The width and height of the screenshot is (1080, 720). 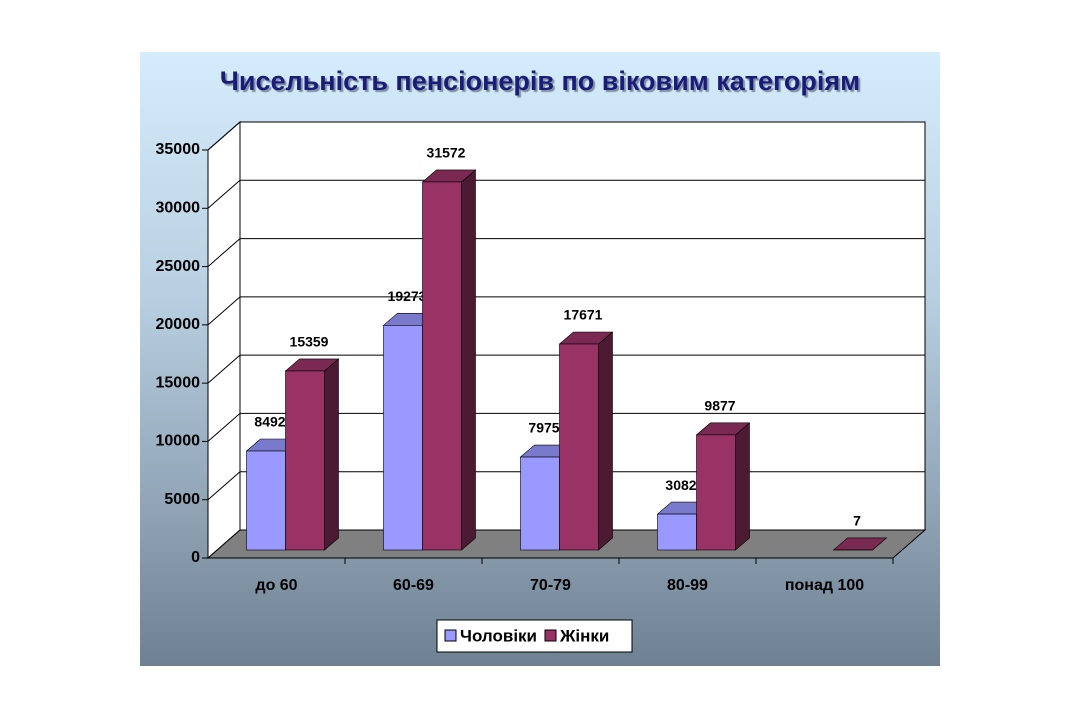 I want to click on x-tick-label: 80-99, so click(x=687, y=585).